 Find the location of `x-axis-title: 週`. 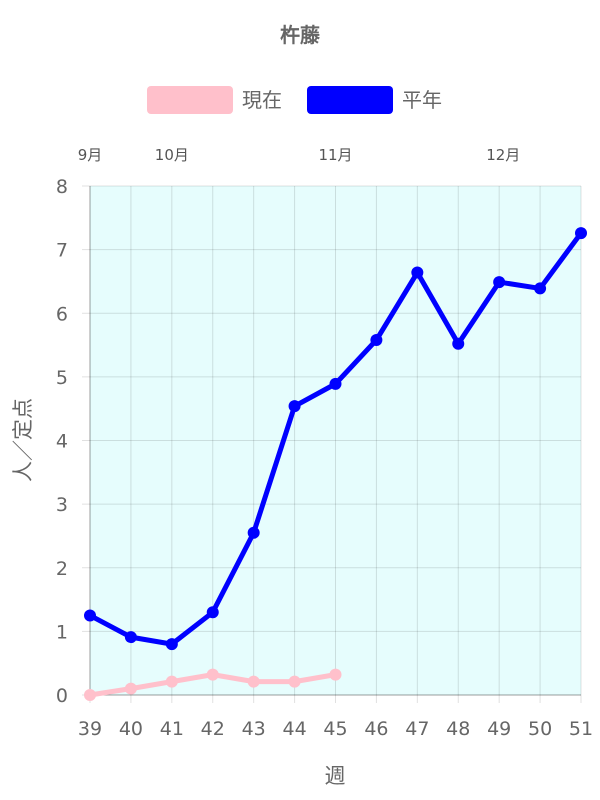

x-axis-title: 週 is located at coordinates (335, 776).